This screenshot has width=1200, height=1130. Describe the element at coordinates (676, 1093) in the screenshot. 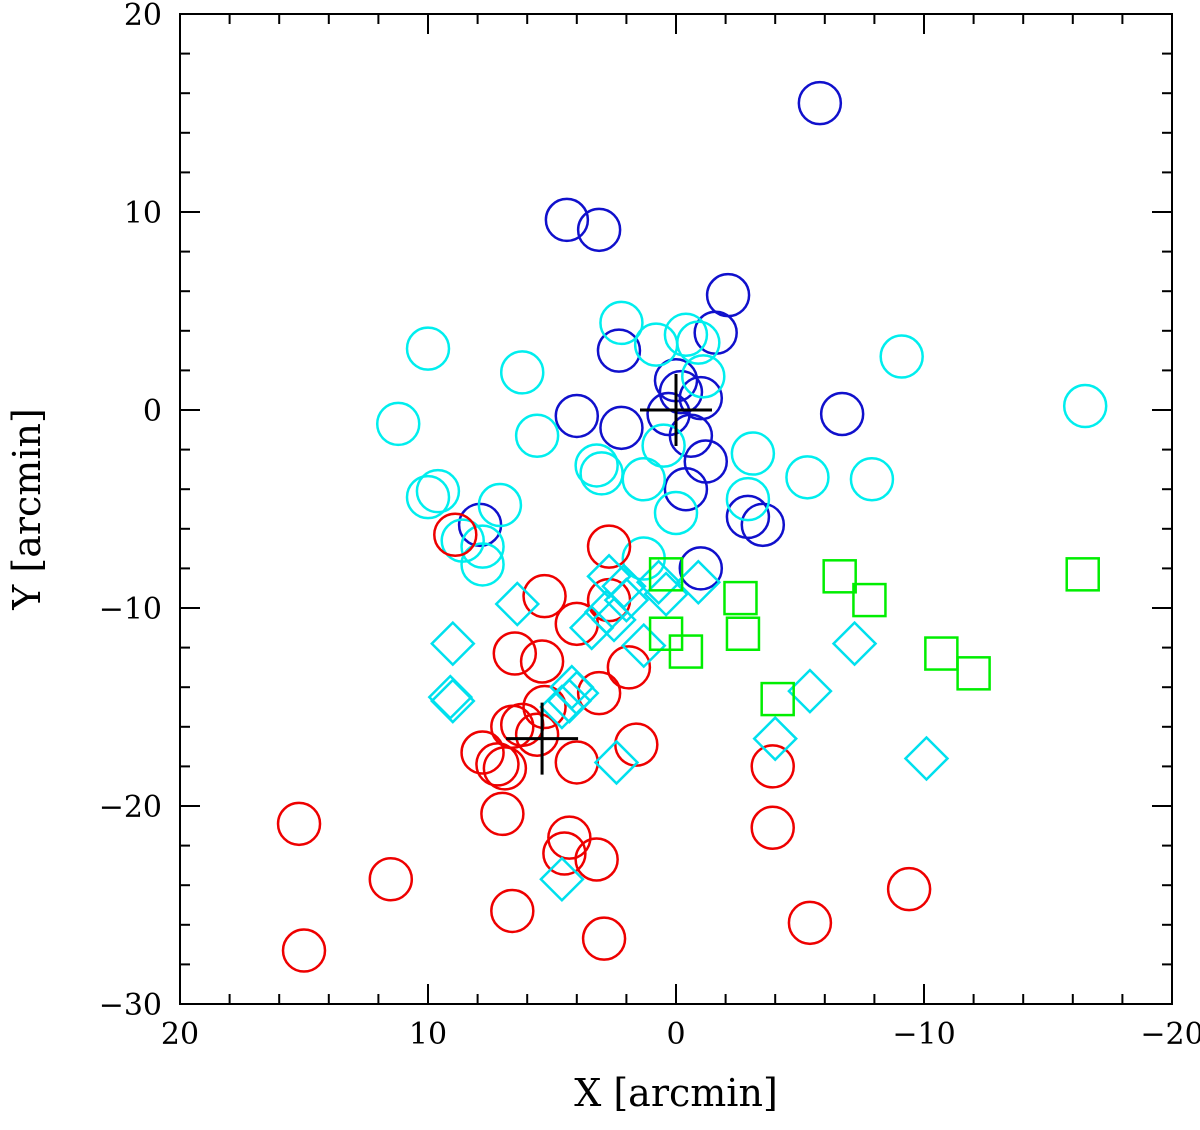

I see `x-axis-title: X [arcmin]` at that location.